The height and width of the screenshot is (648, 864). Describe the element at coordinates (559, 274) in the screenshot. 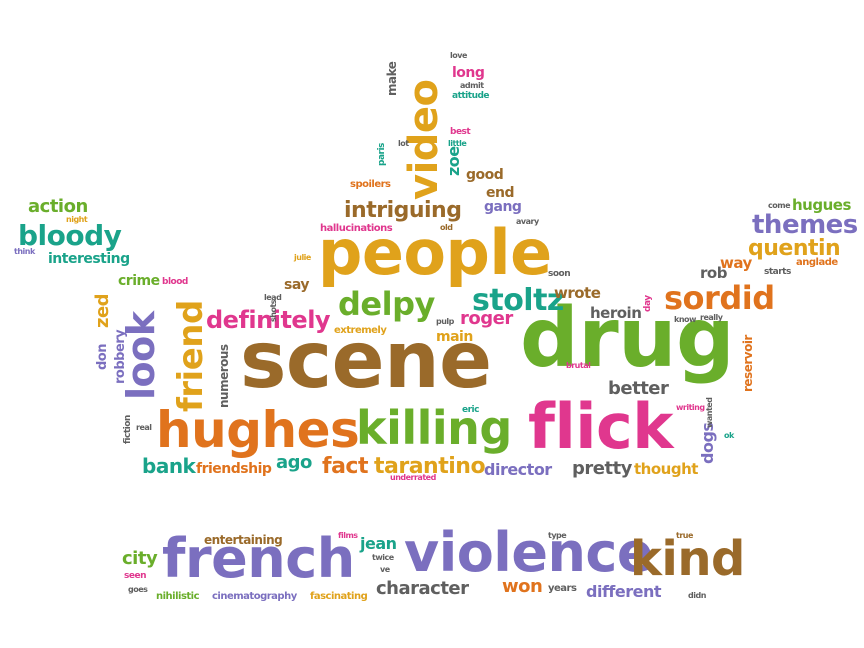

I see `word-soon: soon` at that location.